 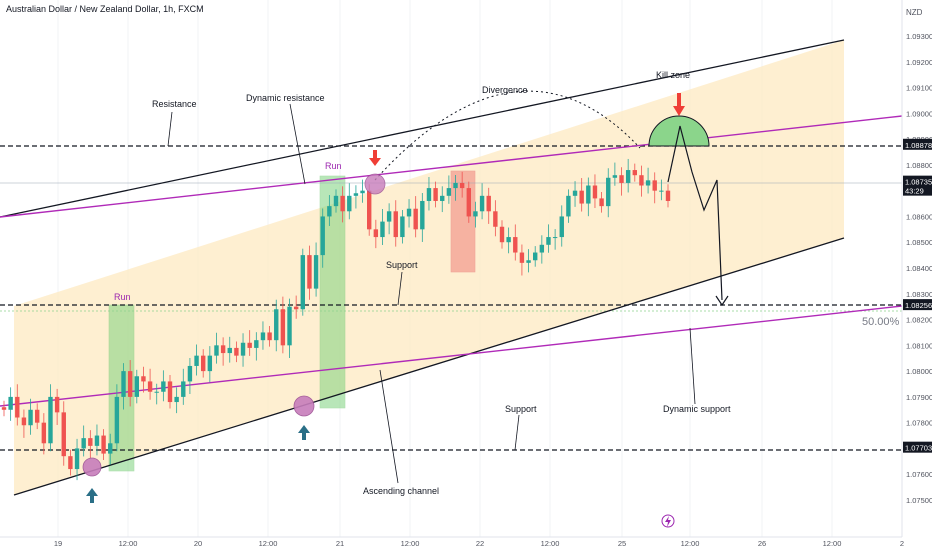 What do you see at coordinates (914, 12) in the screenshot?
I see `currency-label: NZD` at bounding box center [914, 12].